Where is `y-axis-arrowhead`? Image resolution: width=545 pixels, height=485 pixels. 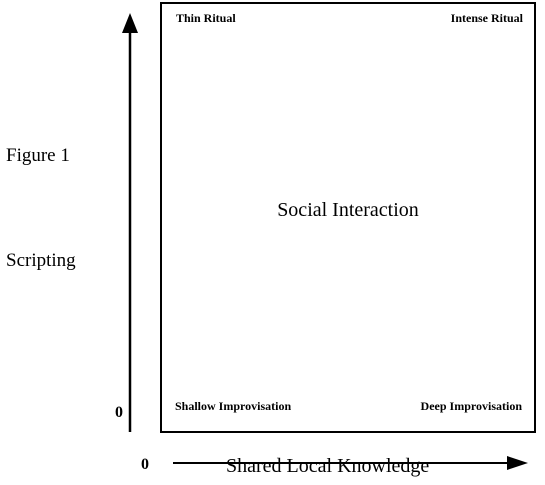
y-axis-arrowhead is located at coordinates (130, 23).